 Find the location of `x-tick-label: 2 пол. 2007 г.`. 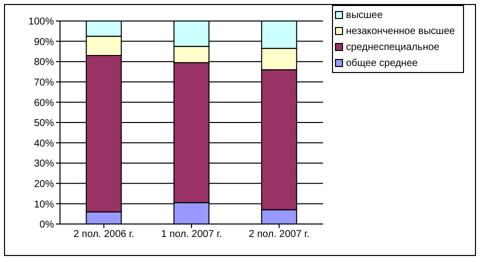

x-tick-label: 2 пол. 2007 г. is located at coordinates (279, 234).